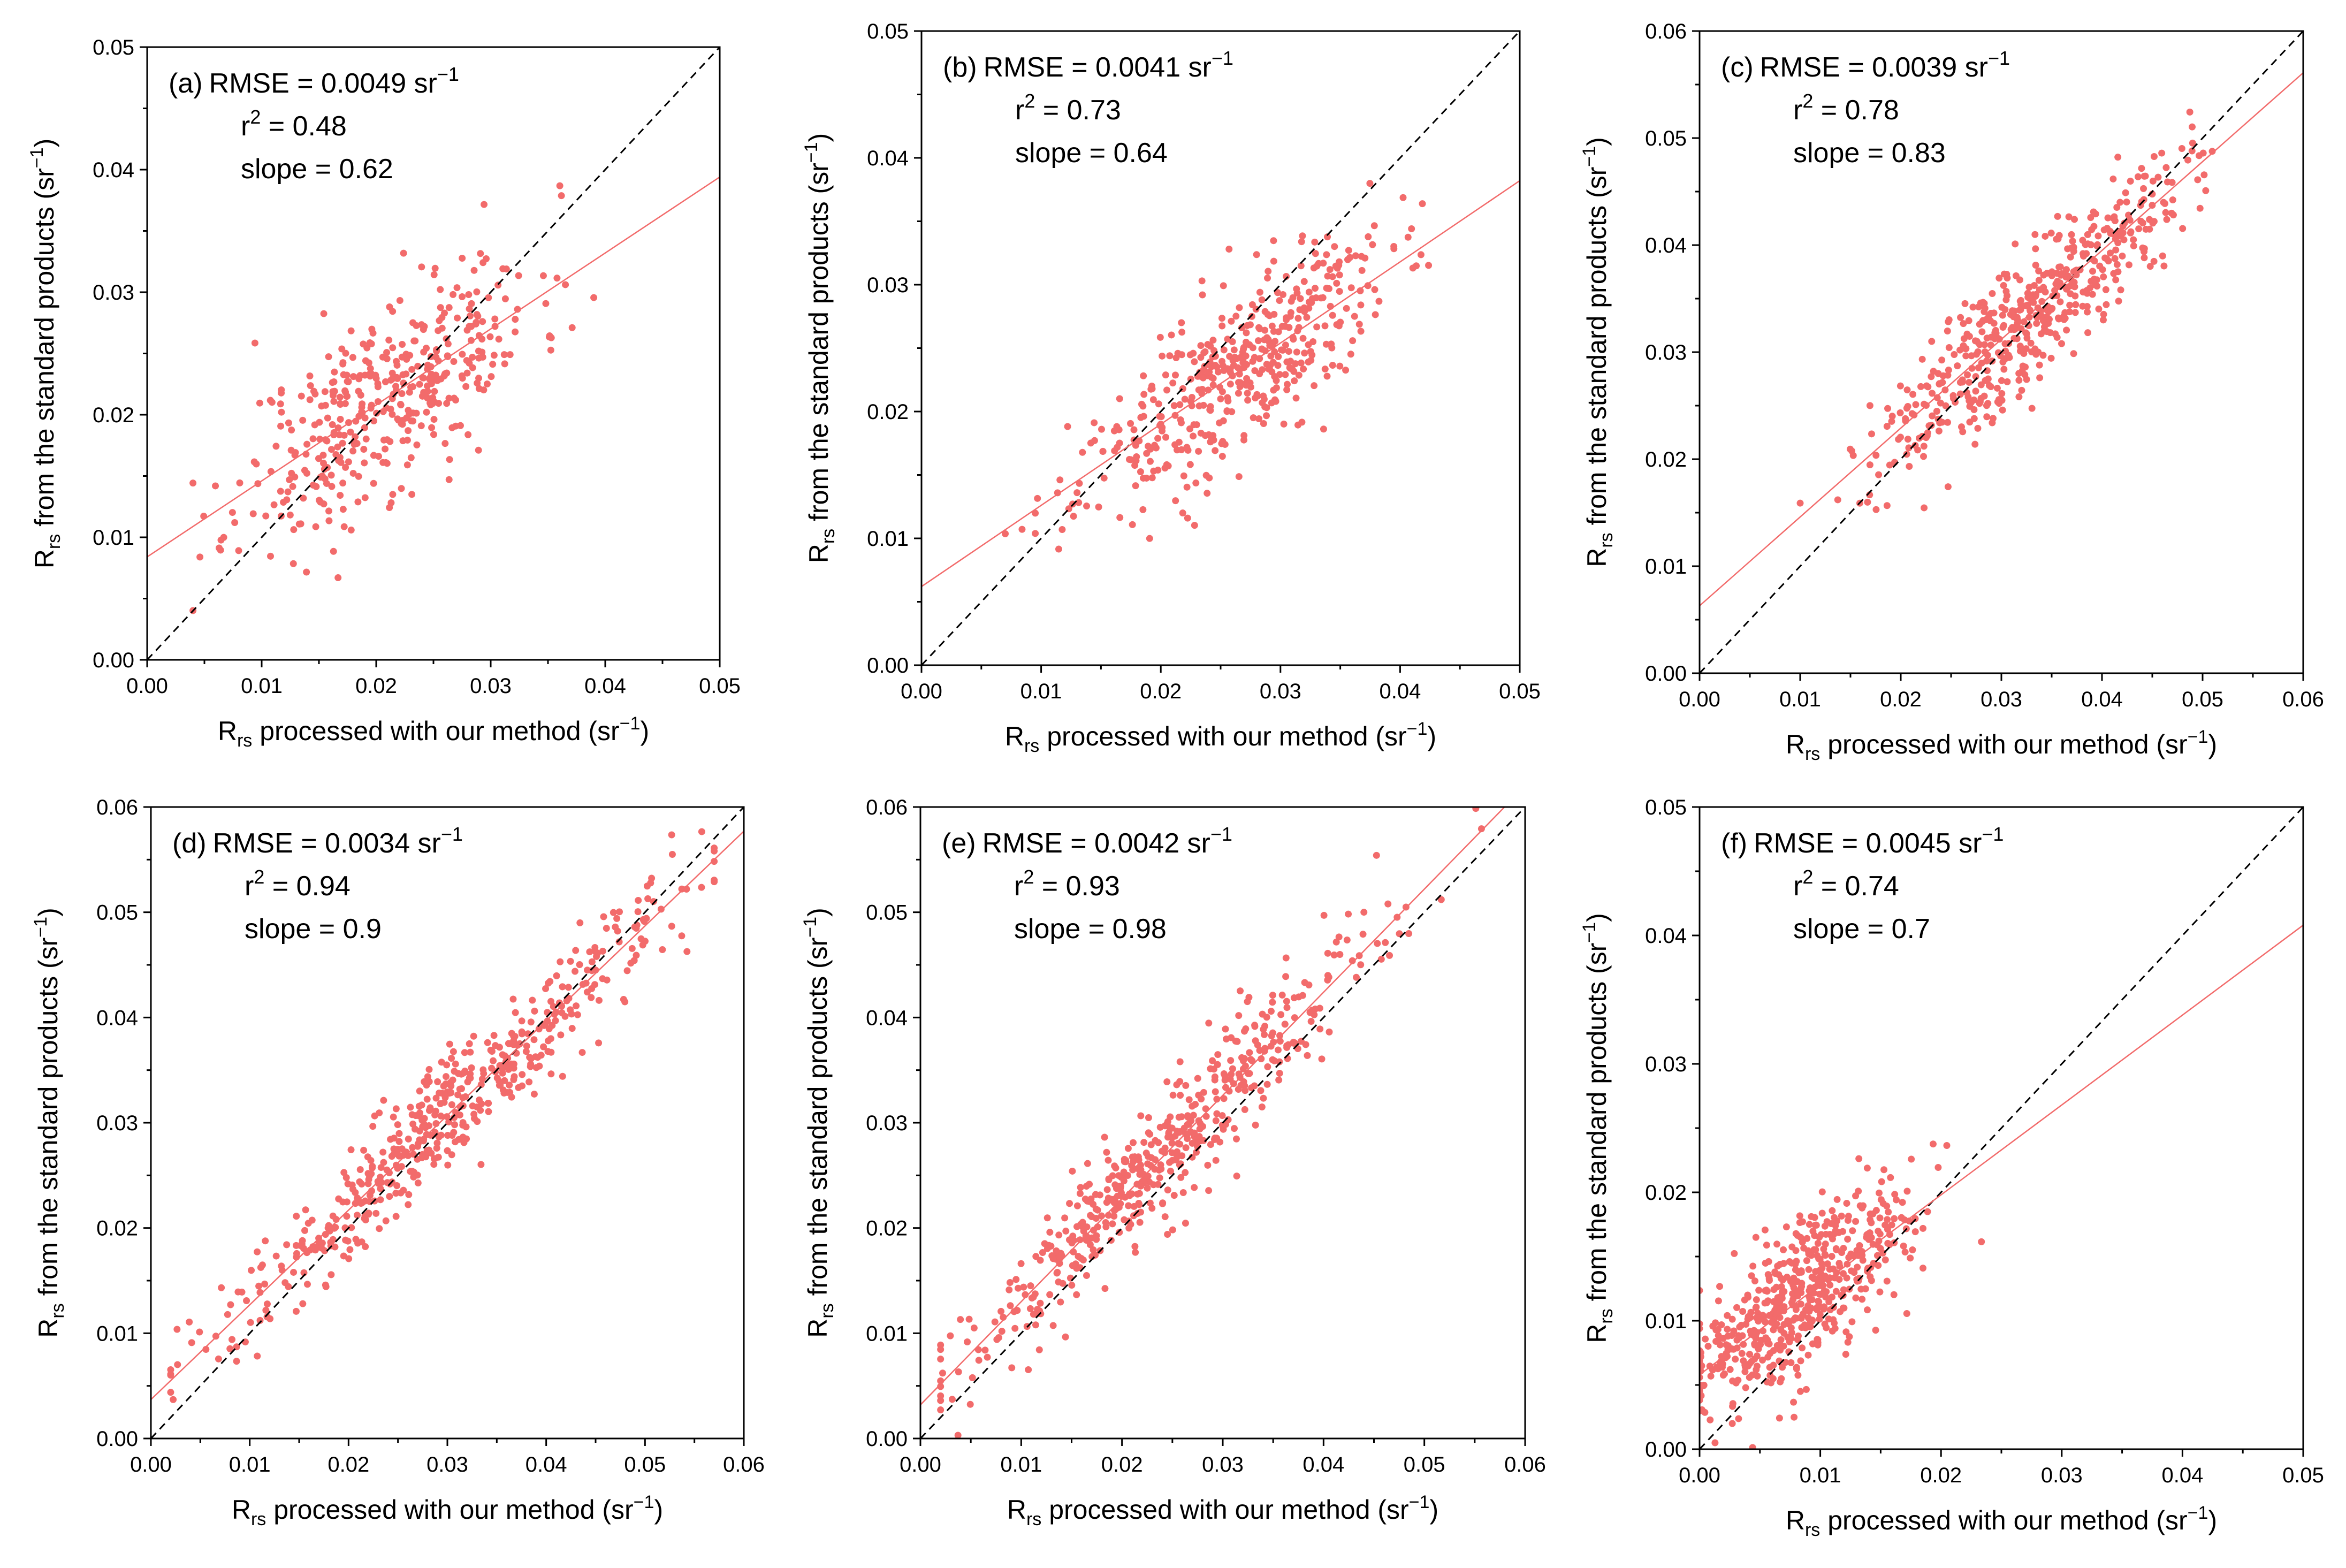 The image size is (2346, 1568). Describe the element at coordinates (317, 841) in the screenshot. I see `rmse-annotation: (d) RMSE = 0.0034 sr−1` at that location.